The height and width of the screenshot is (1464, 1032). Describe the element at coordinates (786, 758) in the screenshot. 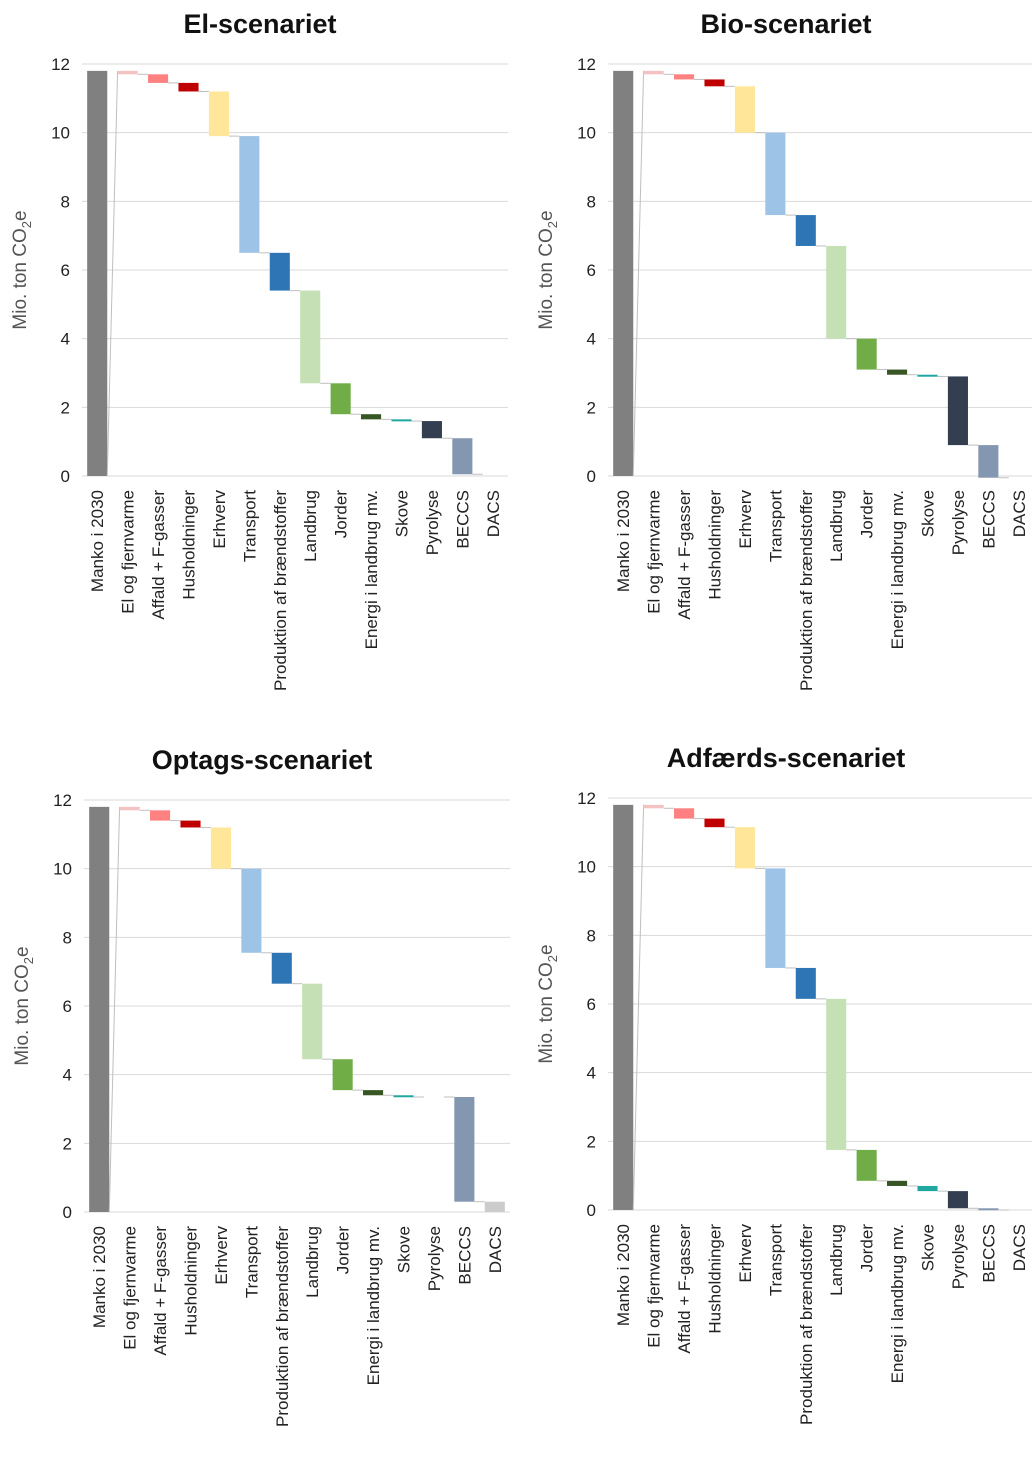

I see `chart-title: Adfærds-scenariet` at that location.